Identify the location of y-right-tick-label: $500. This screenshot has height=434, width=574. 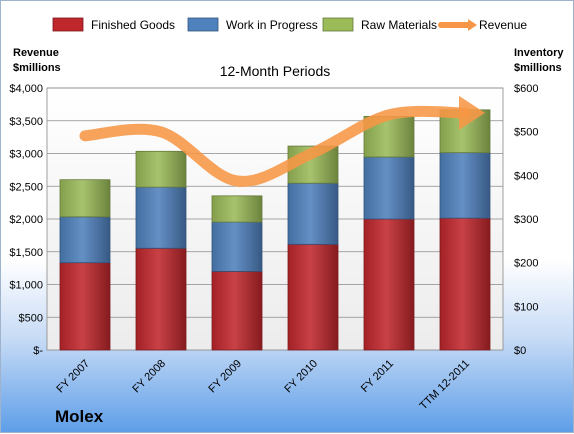
(526, 133).